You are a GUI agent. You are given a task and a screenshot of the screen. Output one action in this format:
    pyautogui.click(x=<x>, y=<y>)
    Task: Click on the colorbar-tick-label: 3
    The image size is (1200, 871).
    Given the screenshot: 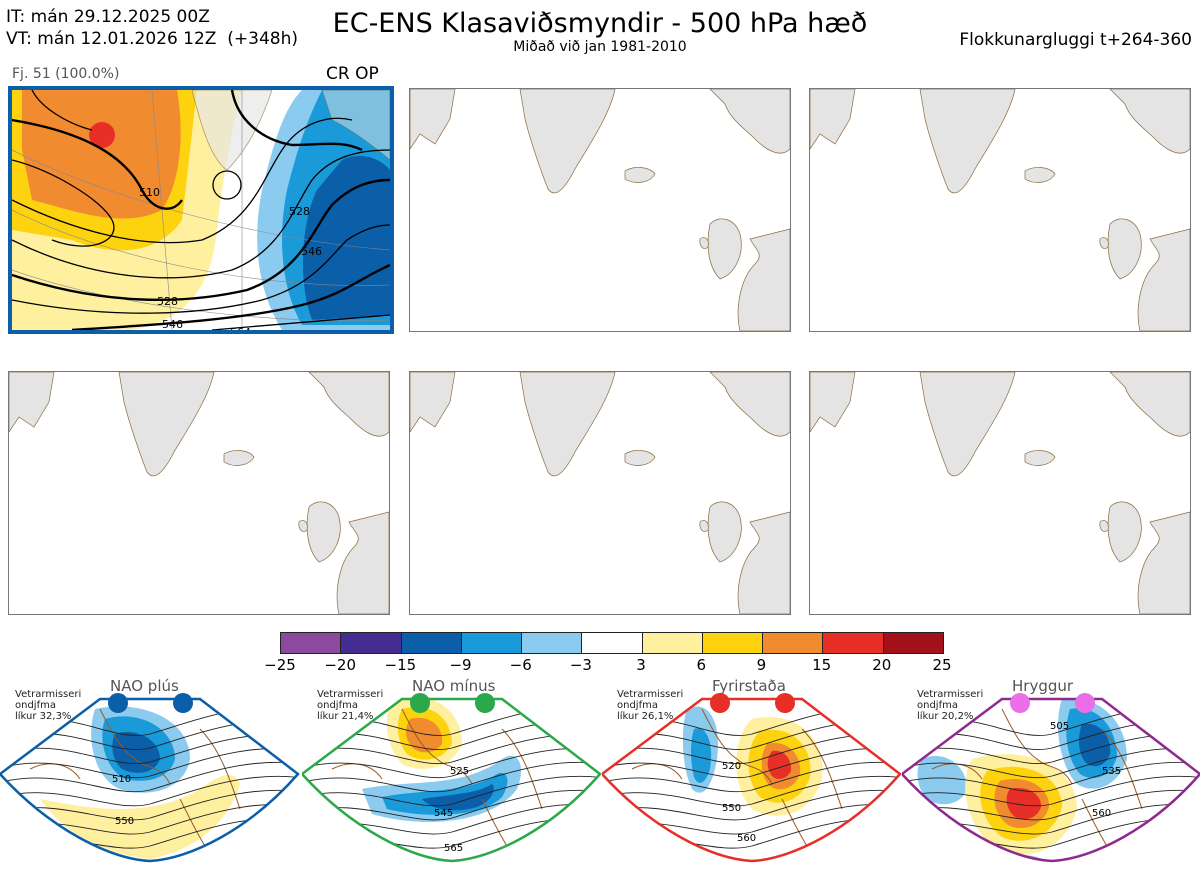 What is the action you would take?
    pyautogui.click(x=641, y=665)
    